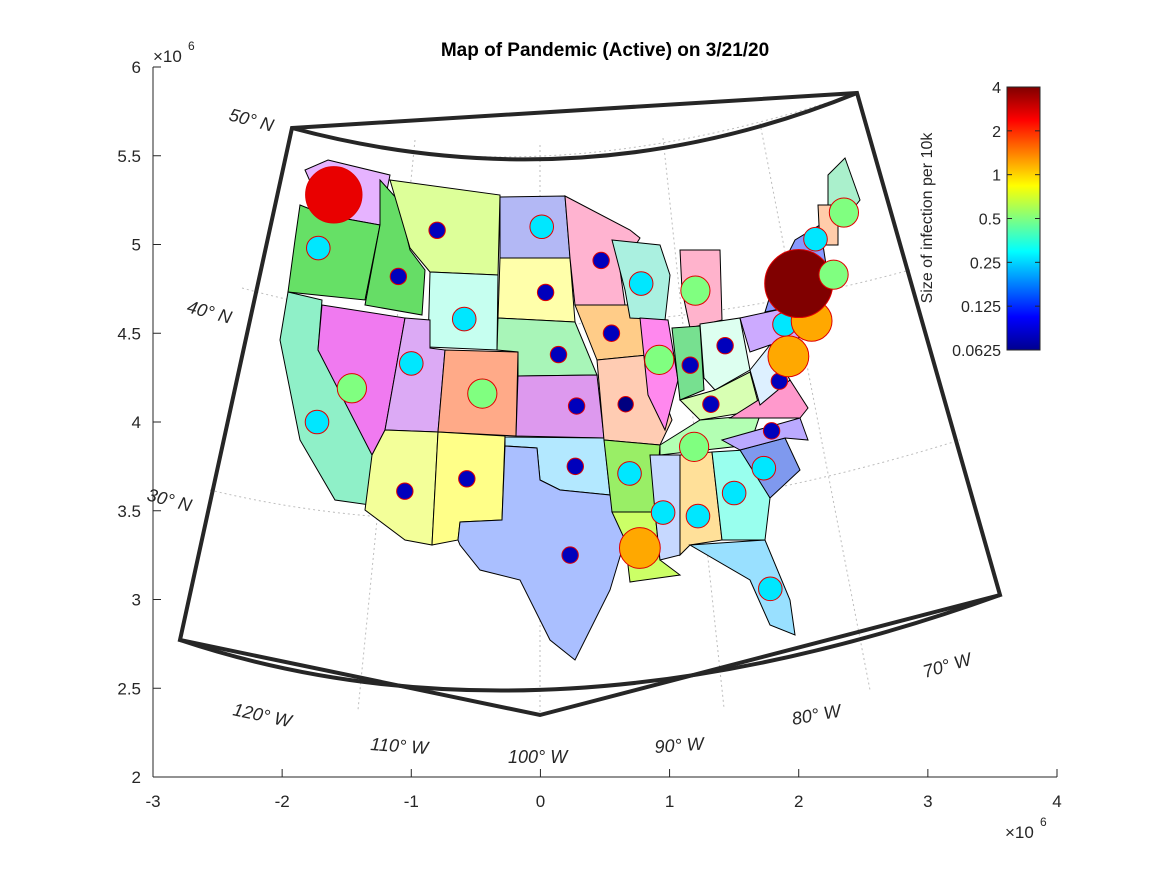  I want to click on colorbar-tick-label: 4, so click(996, 88).